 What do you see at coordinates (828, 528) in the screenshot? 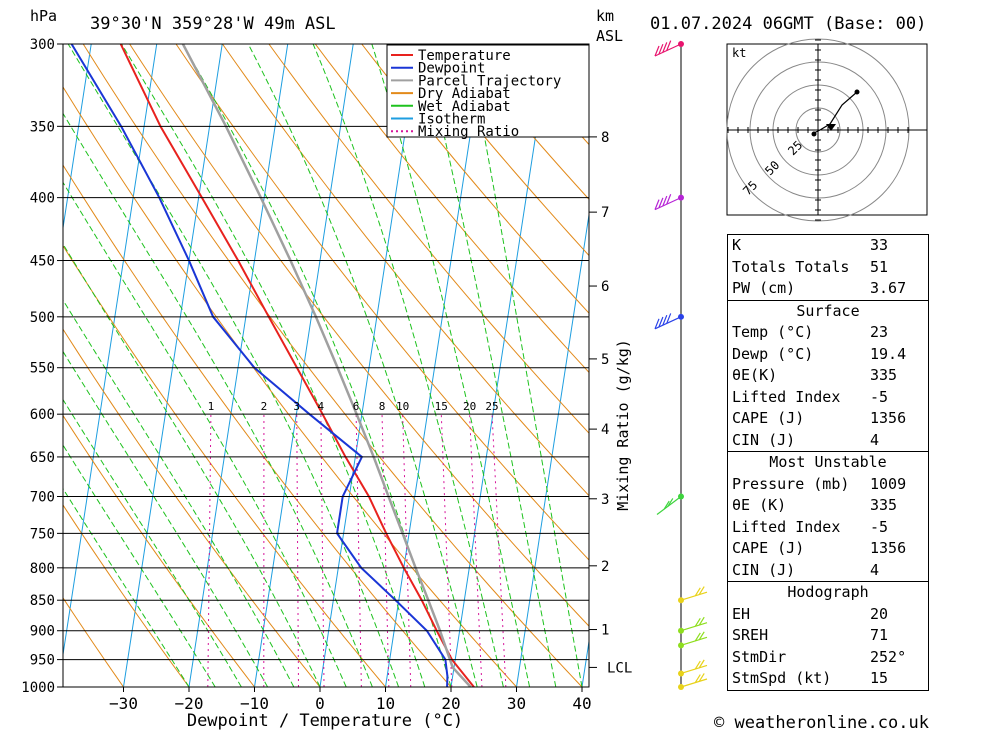
I see `index-row: Lifted Index -5` at bounding box center [828, 528].